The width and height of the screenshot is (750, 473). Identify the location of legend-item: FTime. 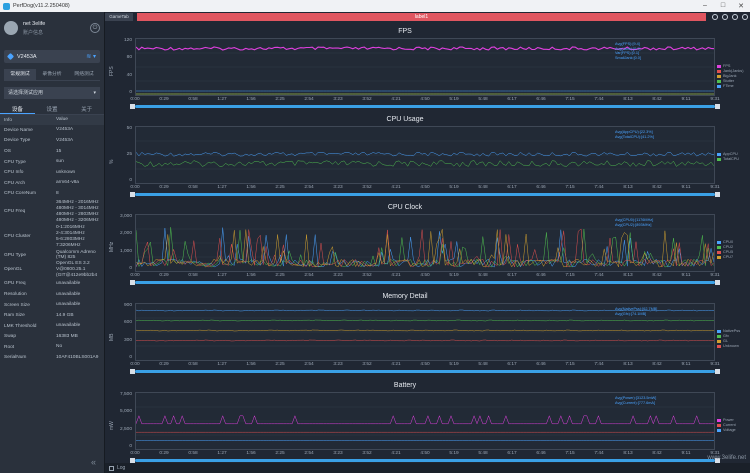
(730, 86).